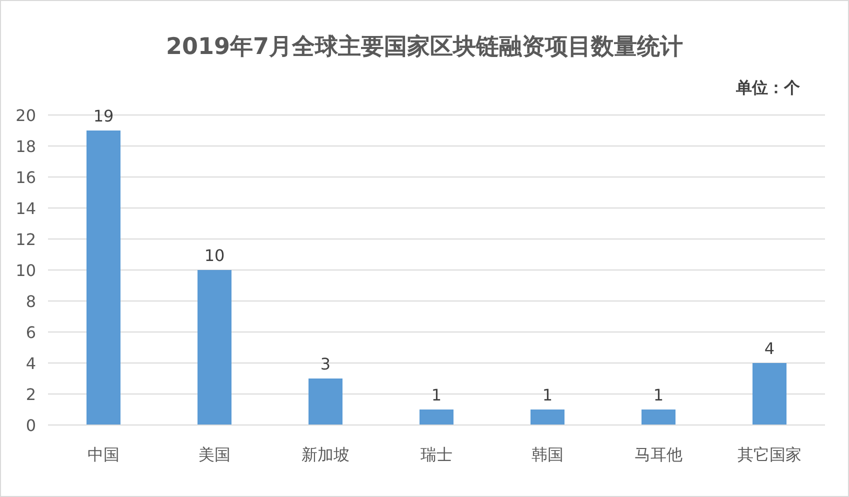 The image size is (849, 497). Describe the element at coordinates (548, 454) in the screenshot. I see `x-tick-label: 韩国` at that location.